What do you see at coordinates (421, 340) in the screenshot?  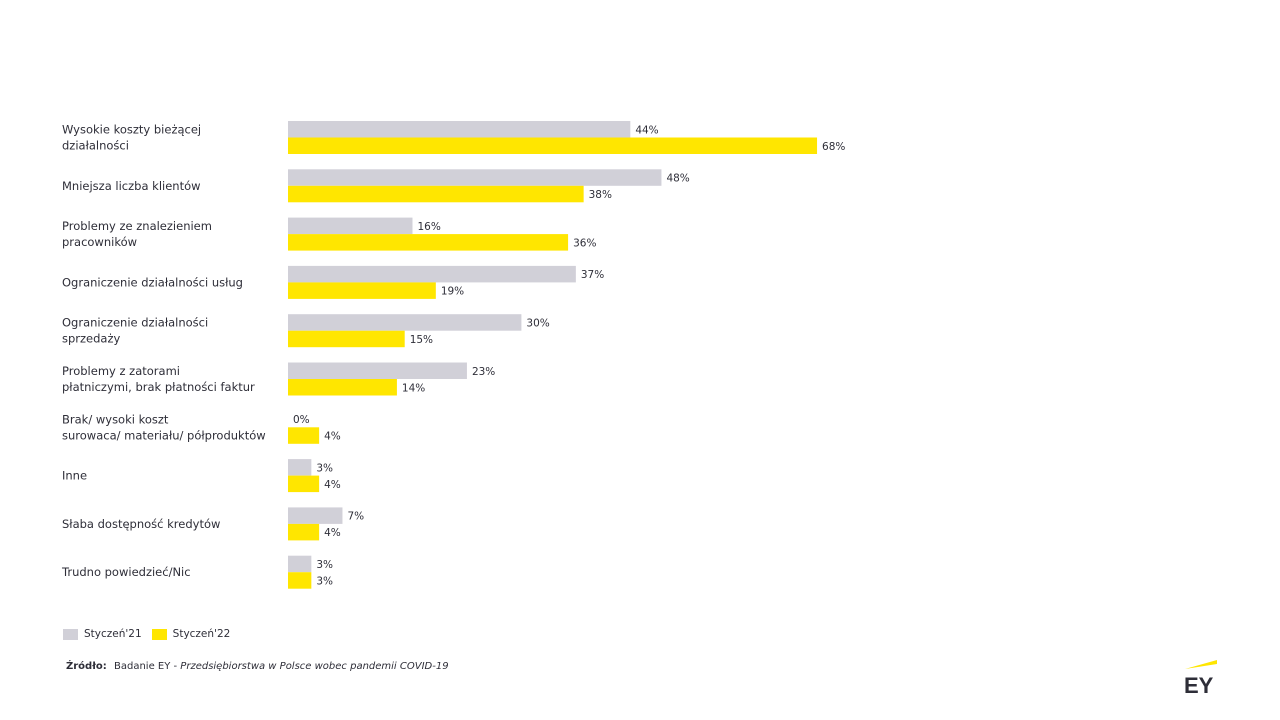 I see `data-label: 15%` at bounding box center [421, 340].